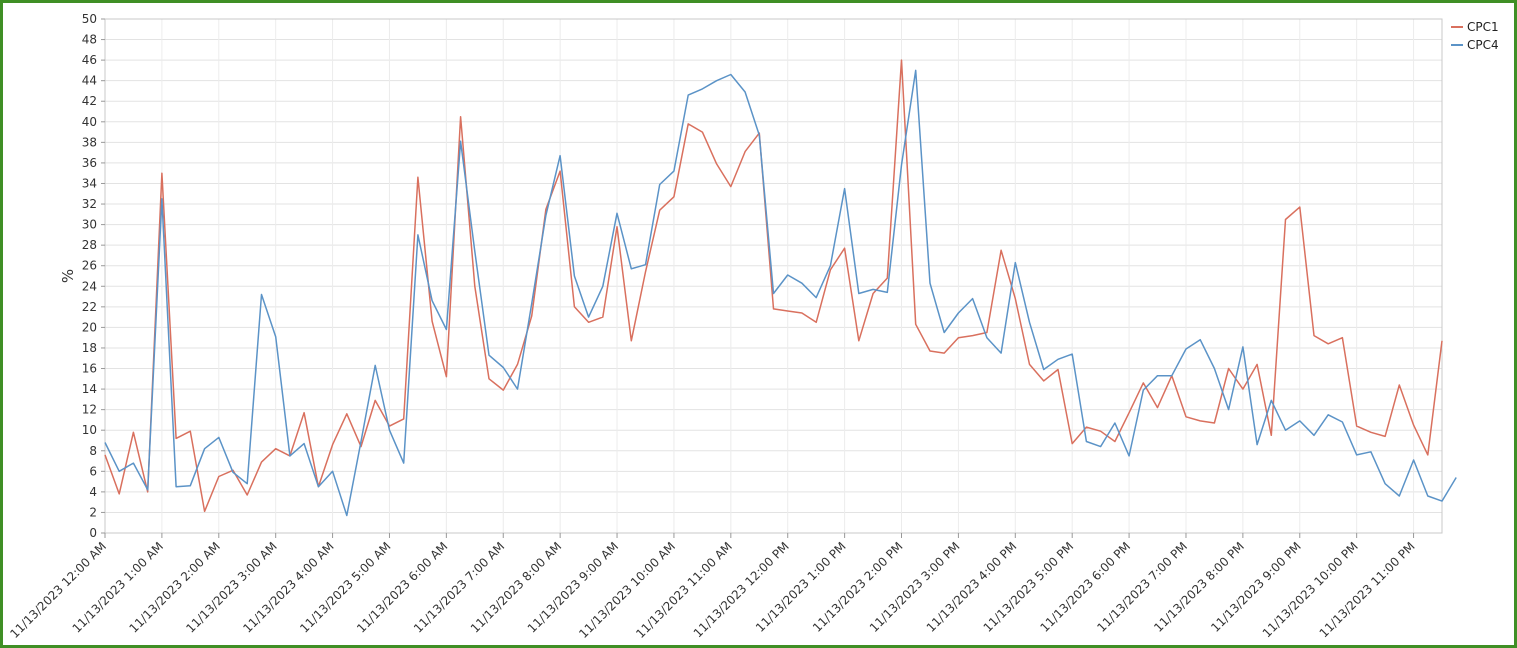  I want to click on x-tick-label: 11/13/2023 12:00 AM, so click(58, 590).